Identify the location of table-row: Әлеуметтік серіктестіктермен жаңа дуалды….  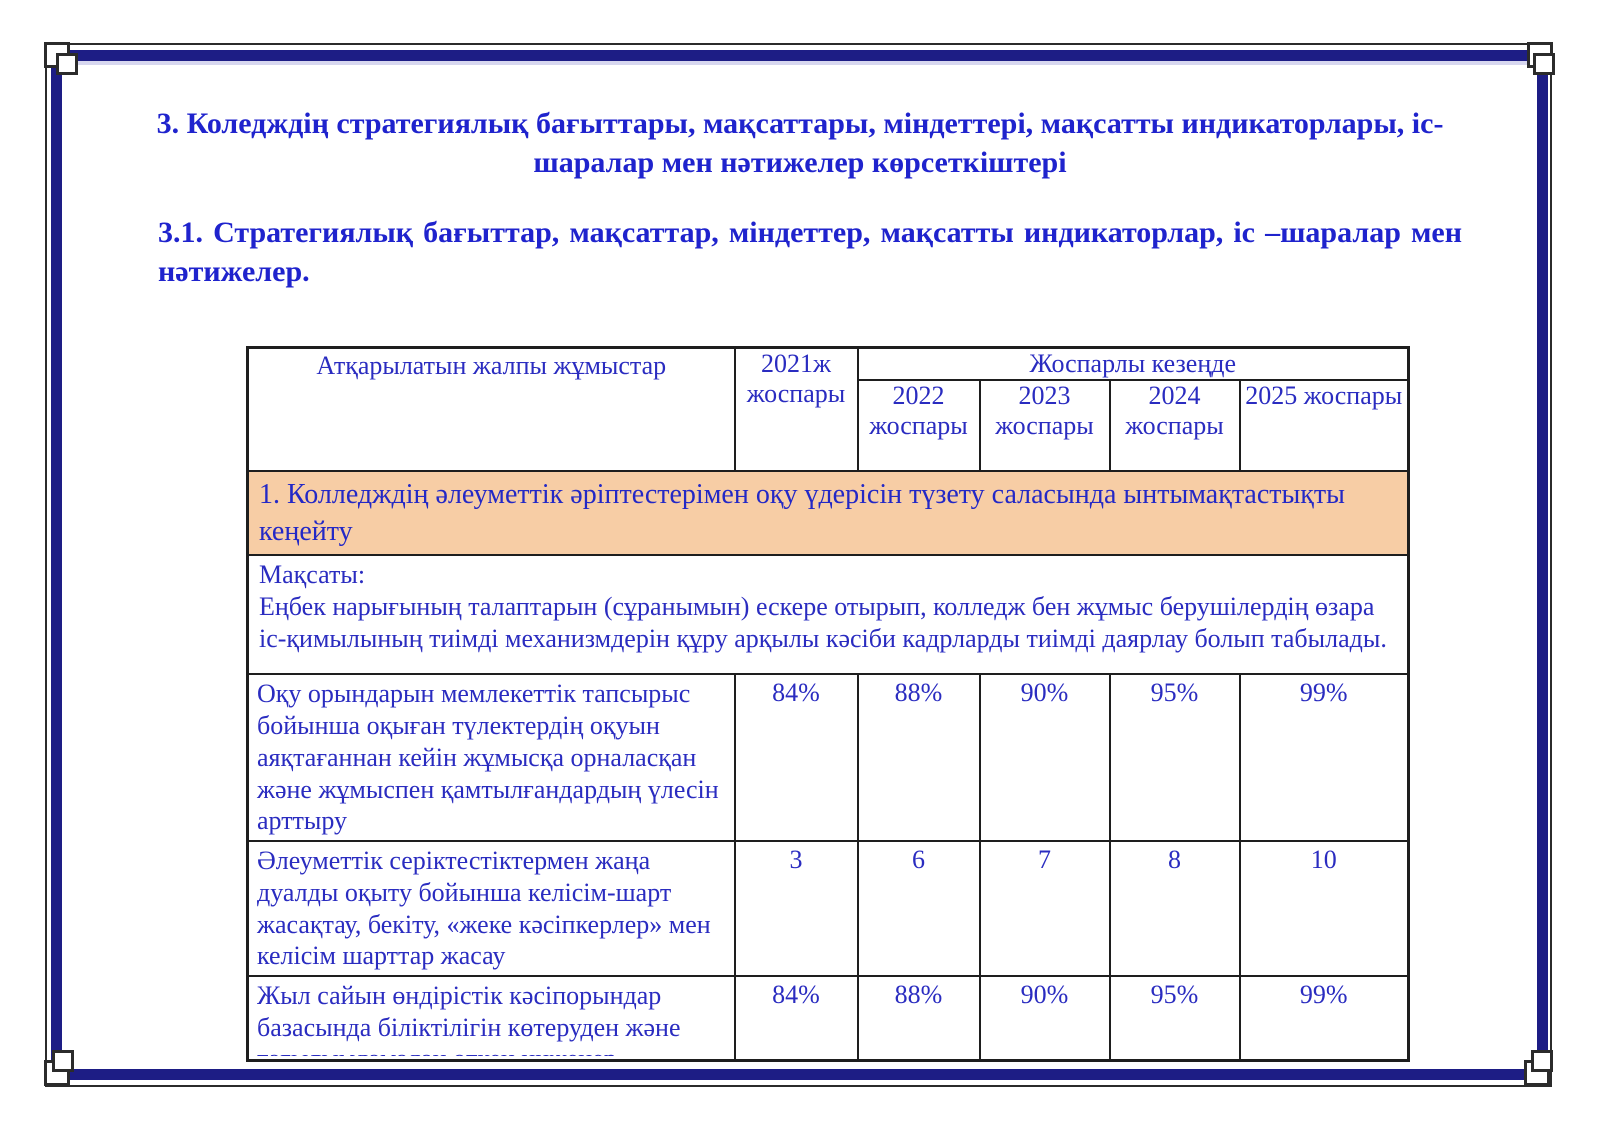
(828, 908).